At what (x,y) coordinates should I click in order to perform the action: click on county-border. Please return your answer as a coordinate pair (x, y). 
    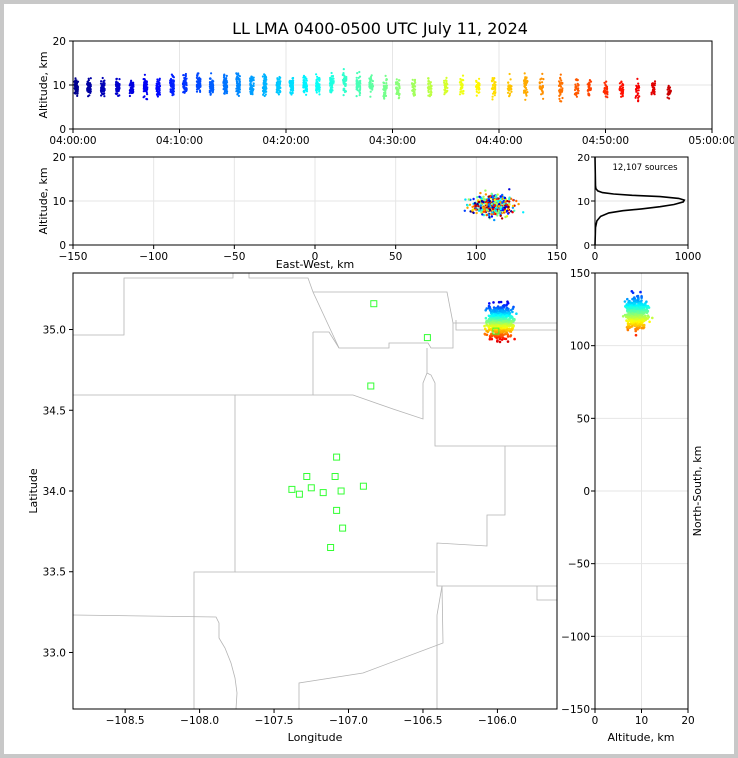
    Looking at the image, I should click on (402, 311).